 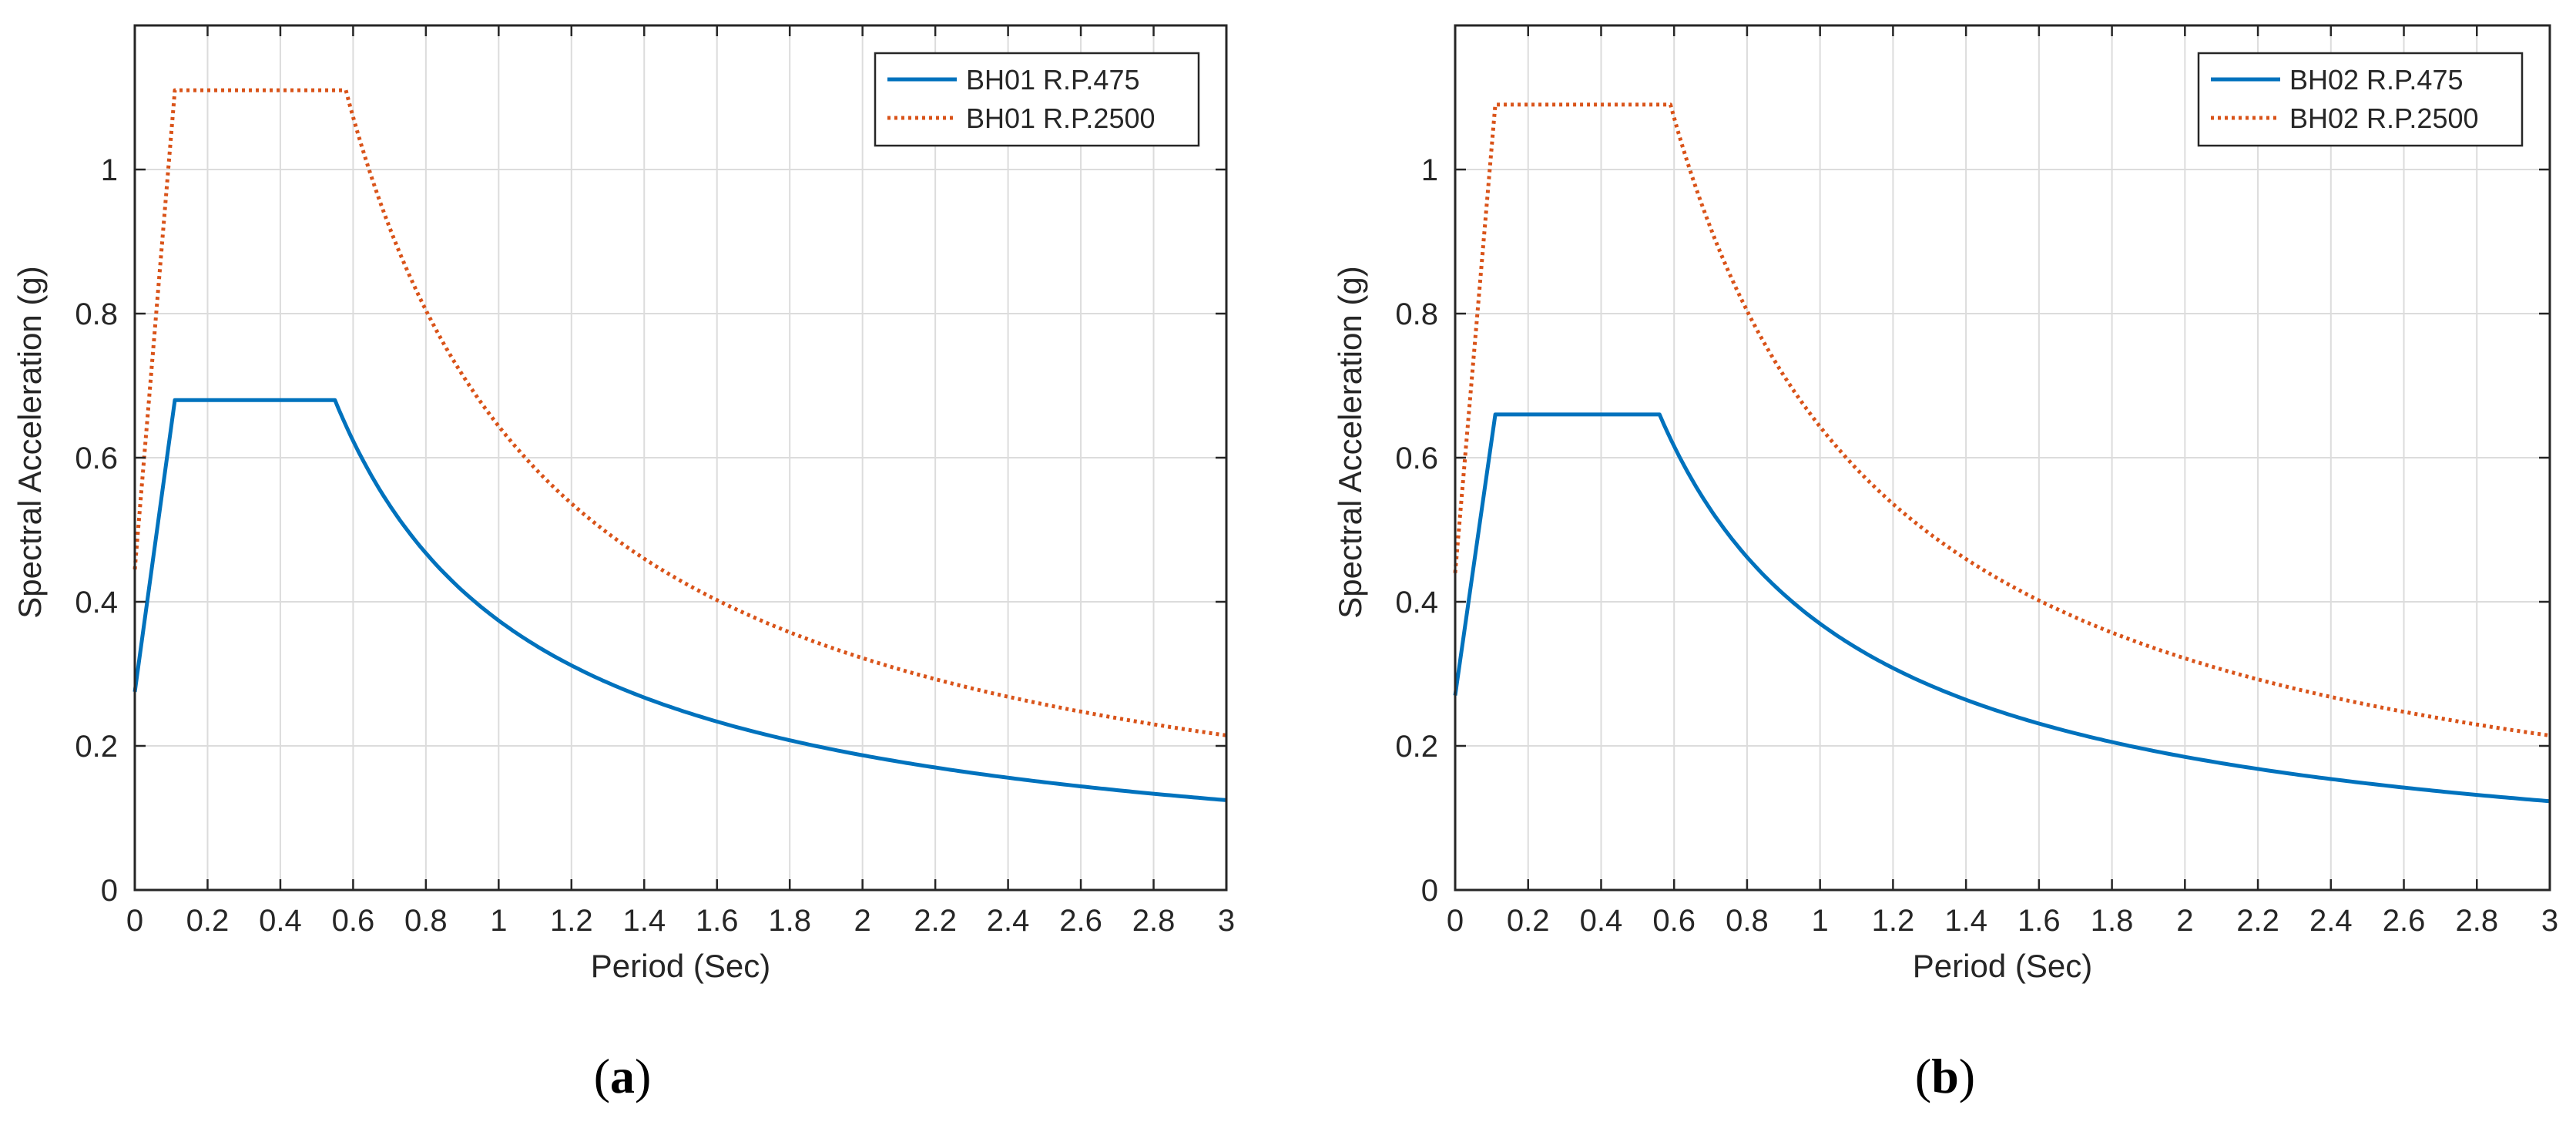 What do you see at coordinates (1945, 1076) in the screenshot?
I see `panel-caption: (b)` at bounding box center [1945, 1076].